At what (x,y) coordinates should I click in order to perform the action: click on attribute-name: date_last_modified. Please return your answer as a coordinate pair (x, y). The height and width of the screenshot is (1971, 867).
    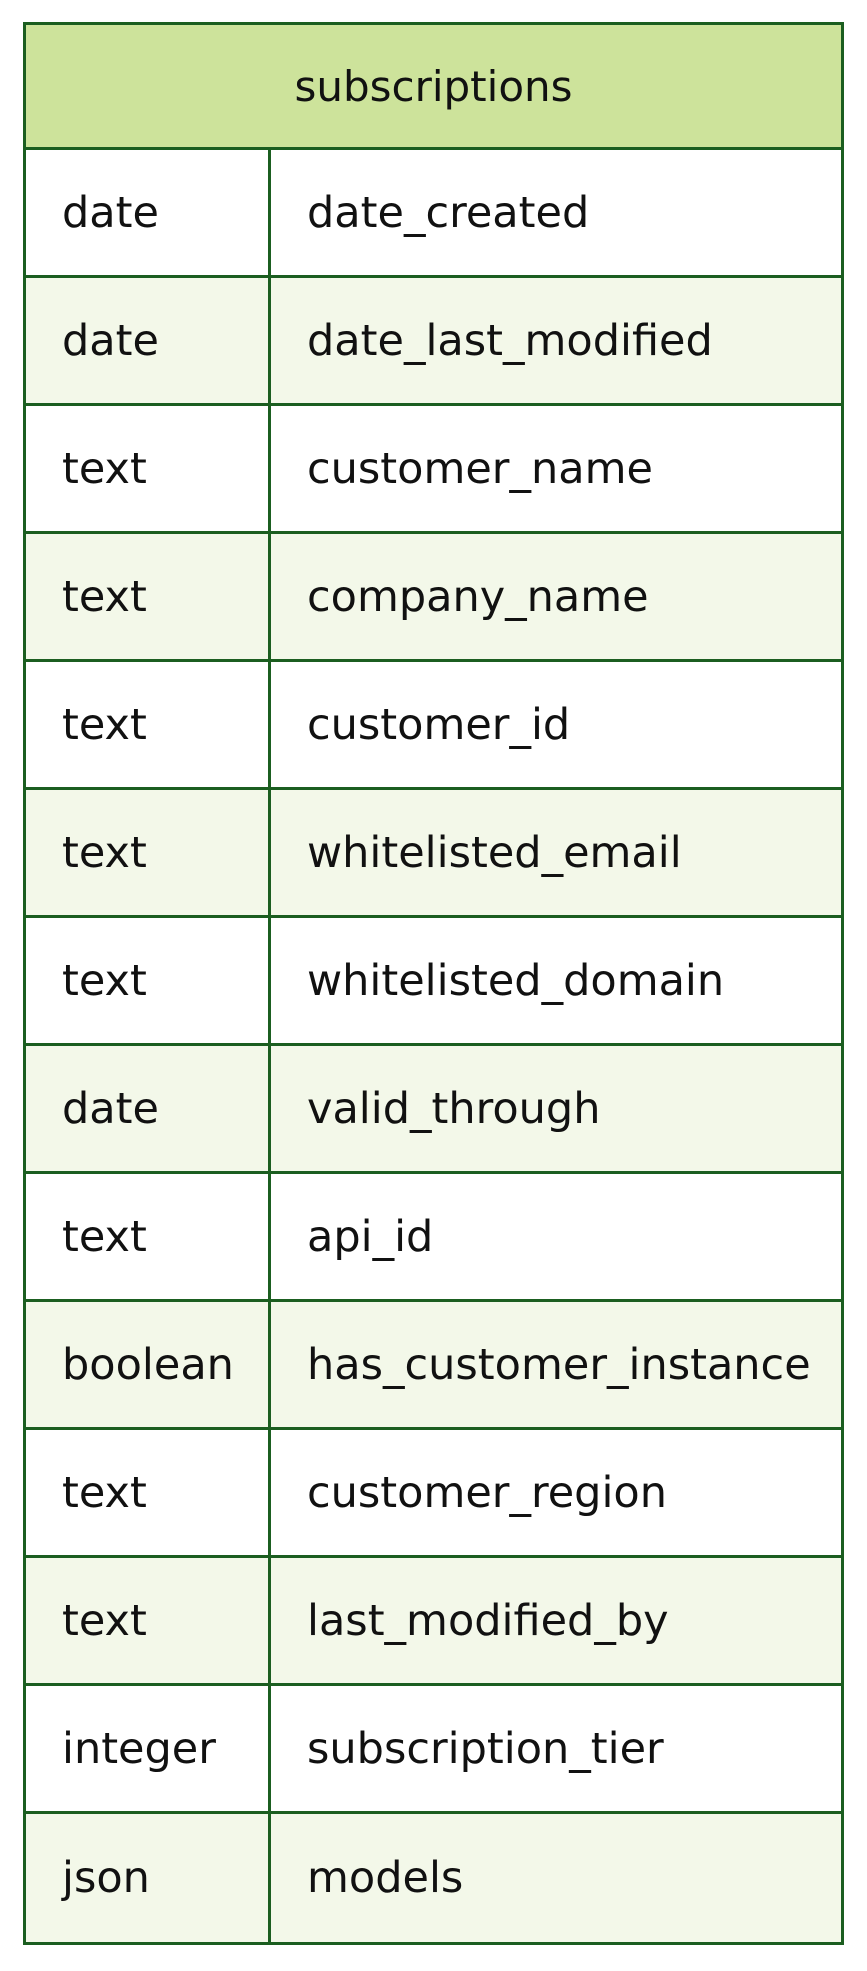
    Looking at the image, I should click on (510, 340).